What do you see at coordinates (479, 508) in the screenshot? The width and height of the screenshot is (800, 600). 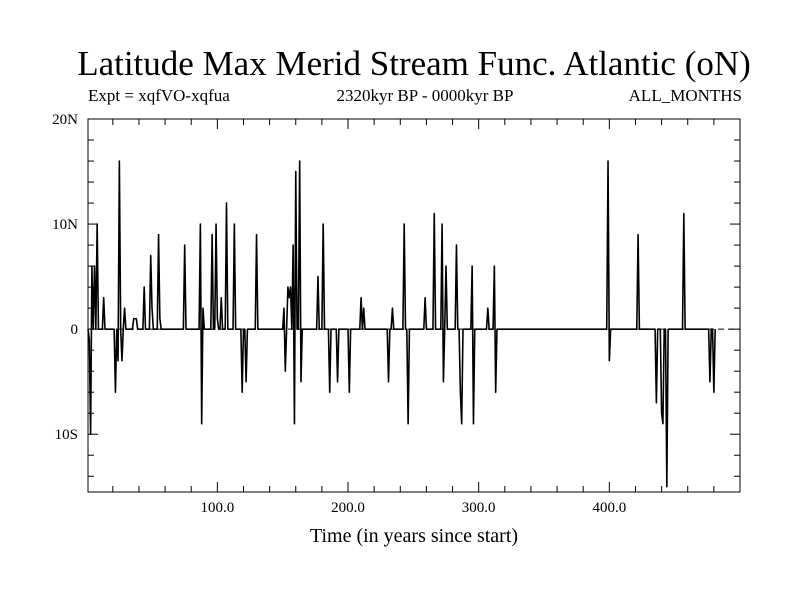 I see `x-tick-label: 300.0` at bounding box center [479, 508].